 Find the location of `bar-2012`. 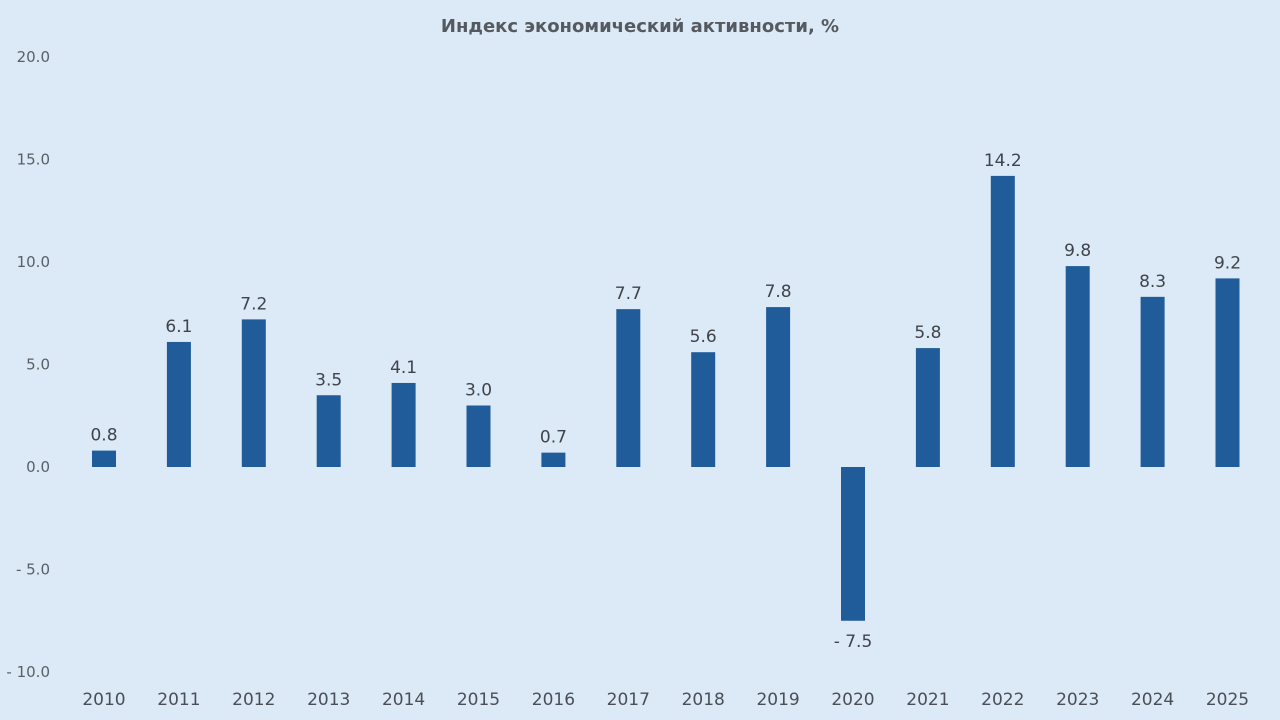

bar-2012 is located at coordinates (253, 393).